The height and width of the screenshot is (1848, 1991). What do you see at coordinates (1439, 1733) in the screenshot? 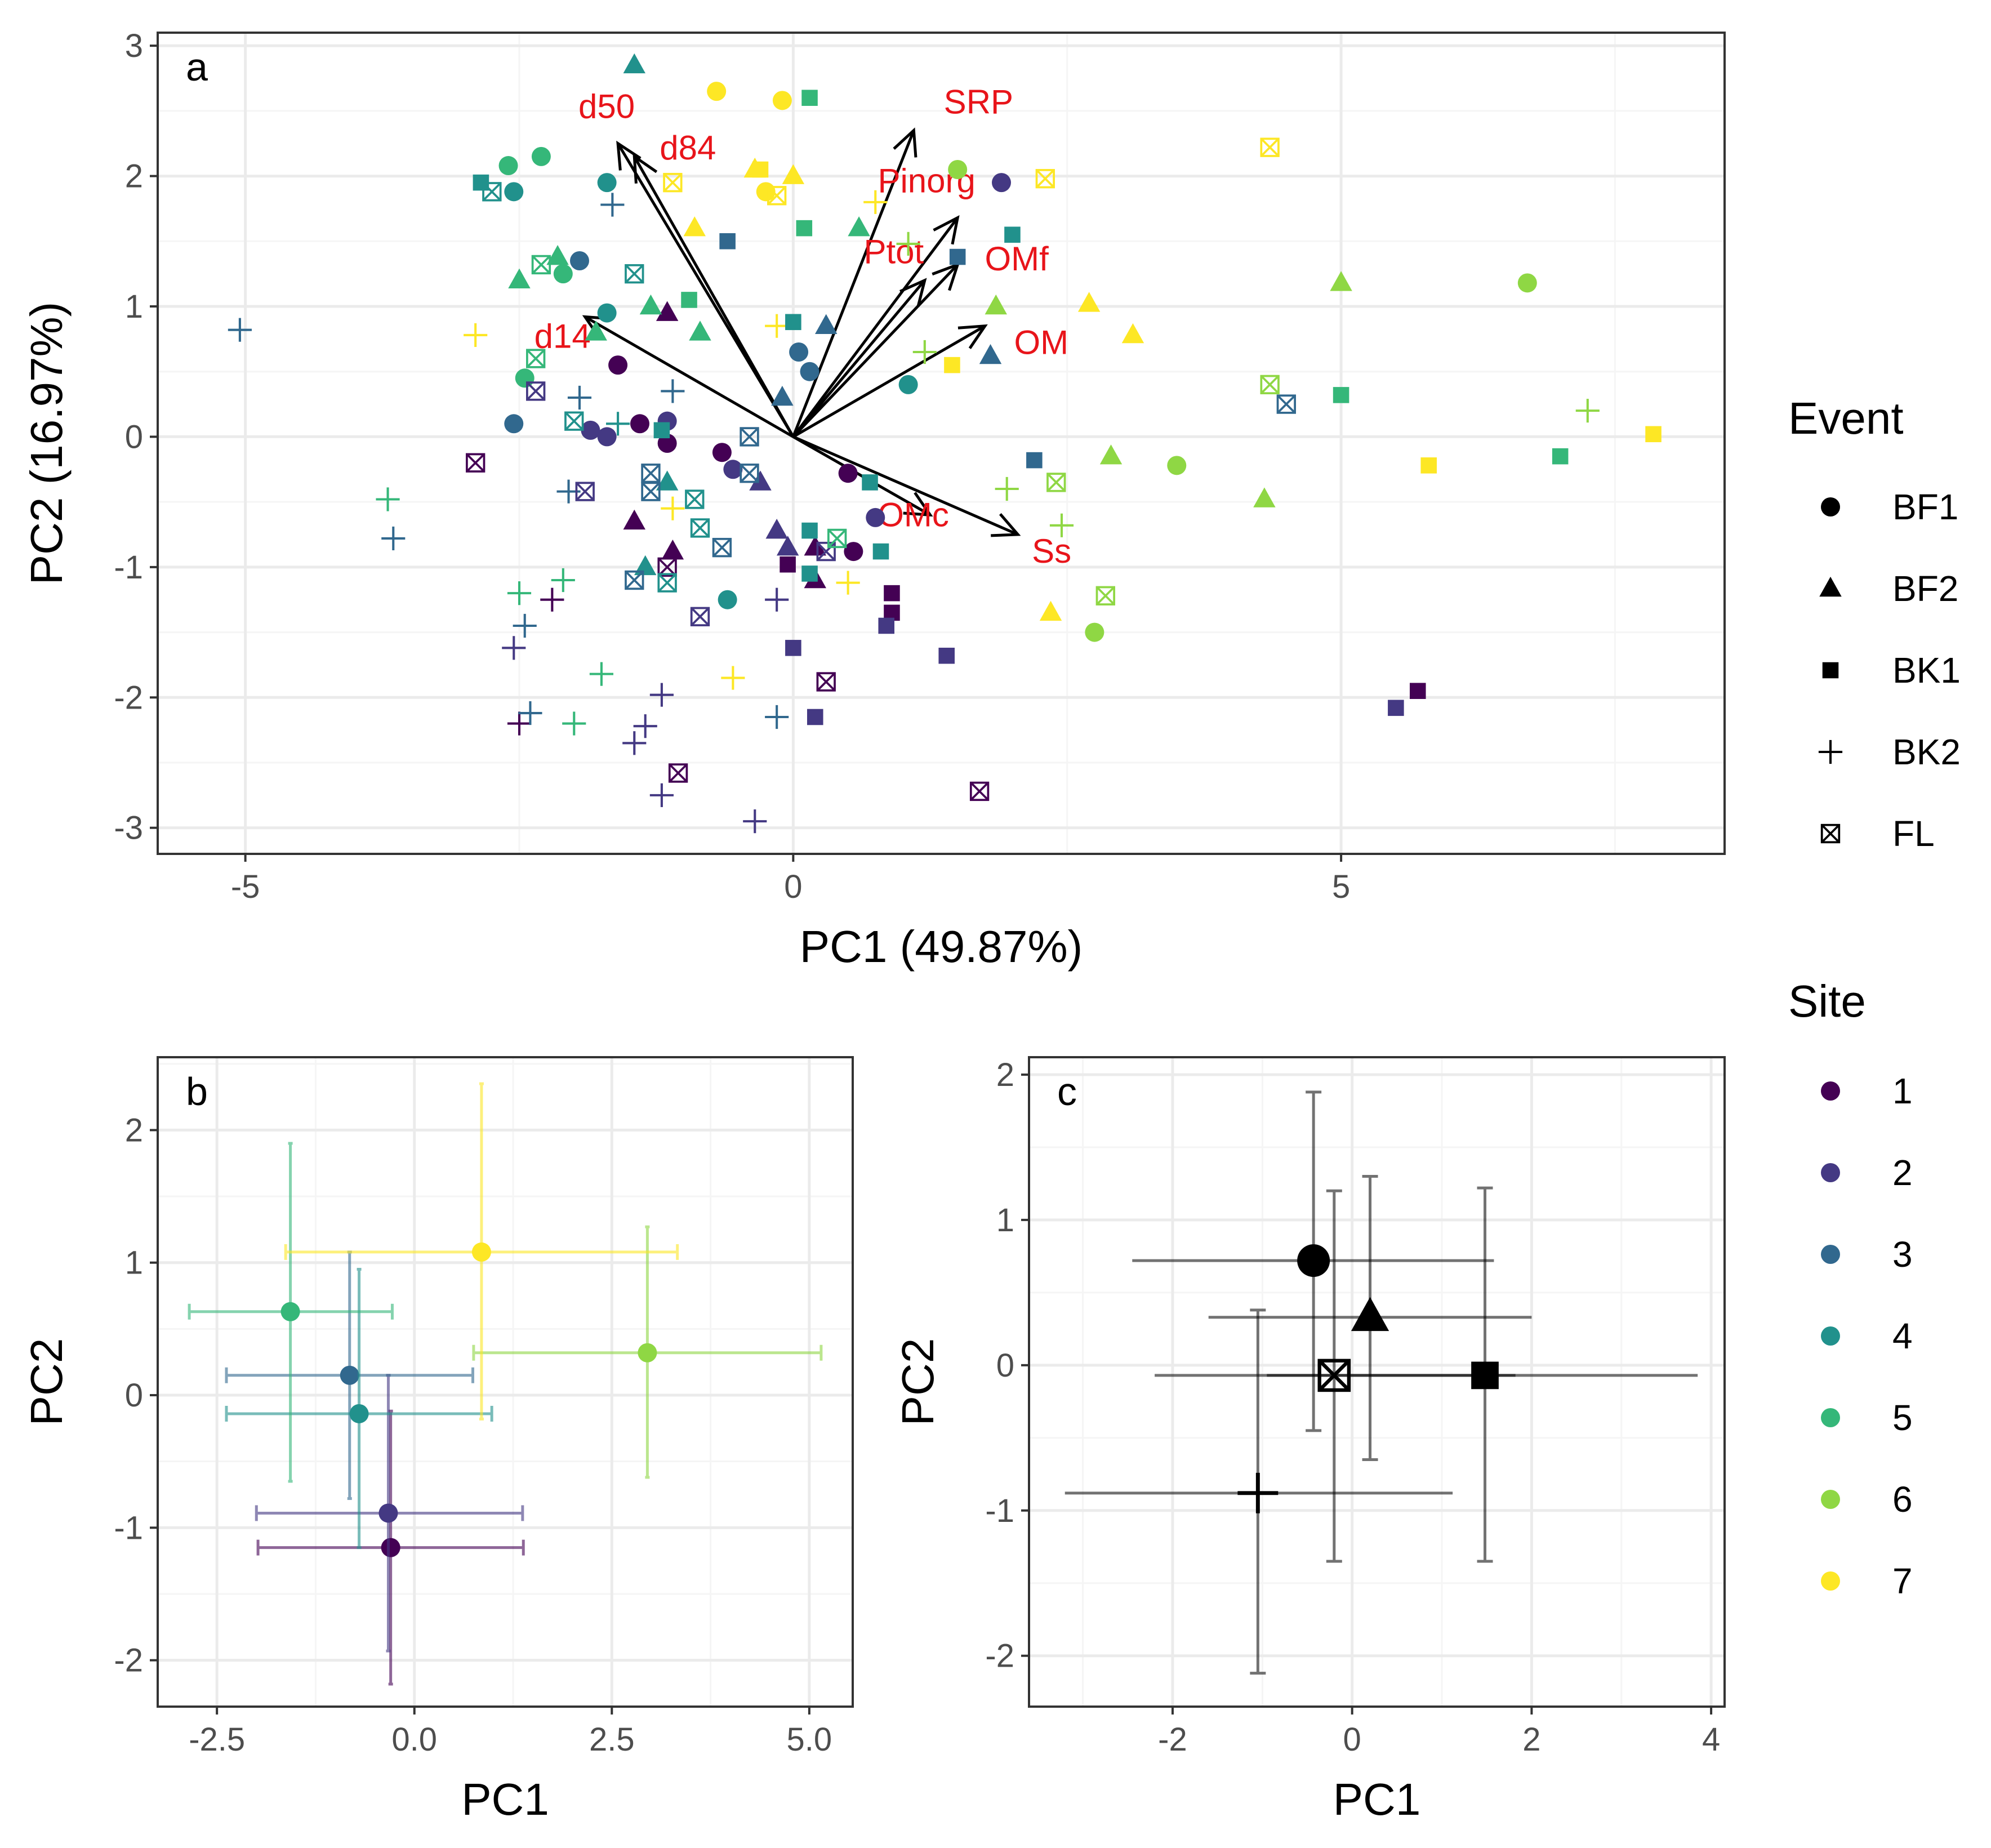
I see `panel-c-x-ticks: -2 0 2 4` at bounding box center [1439, 1733].